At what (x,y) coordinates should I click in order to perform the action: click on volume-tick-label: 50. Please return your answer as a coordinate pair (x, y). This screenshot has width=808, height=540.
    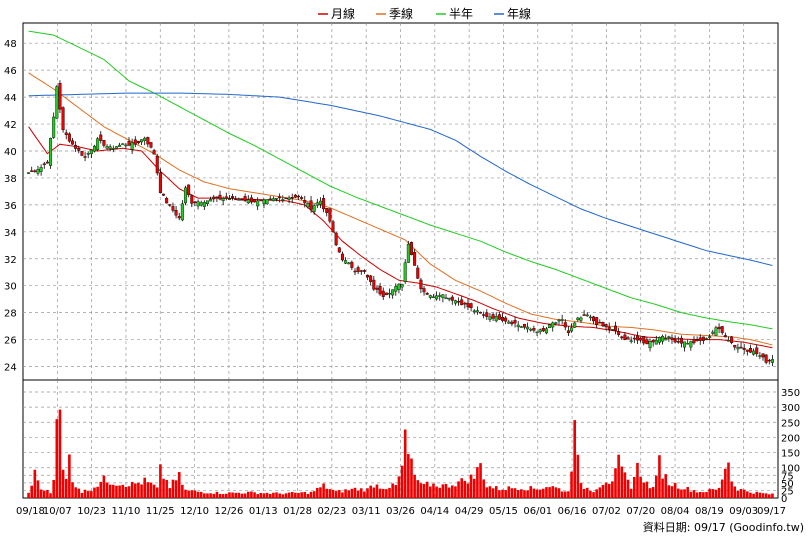
    Looking at the image, I should click on (787, 484).